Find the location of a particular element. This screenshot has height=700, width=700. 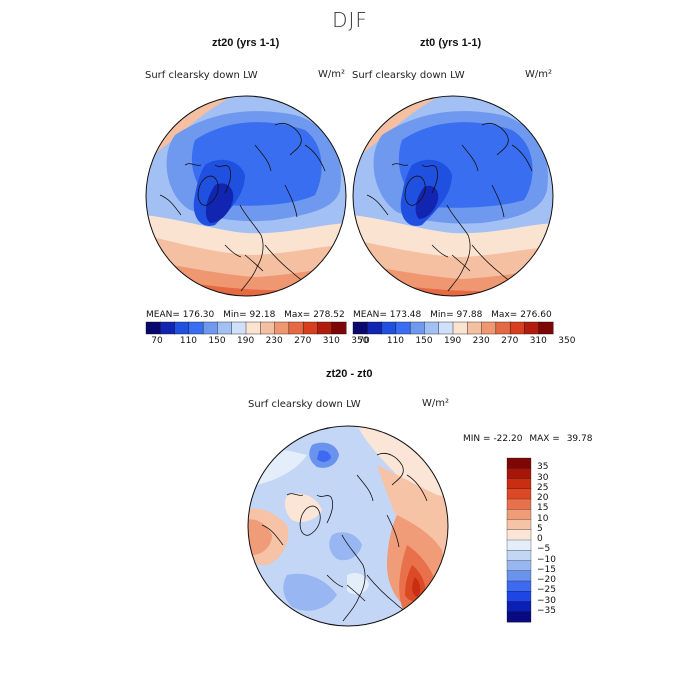

colorbar-tick-label: 15 is located at coordinates (543, 508).